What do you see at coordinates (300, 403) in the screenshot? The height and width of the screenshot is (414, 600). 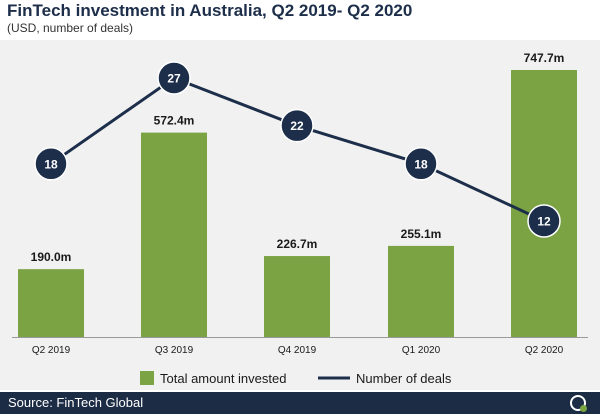 I see `footer-bar: Source: FinTech Global` at bounding box center [300, 403].